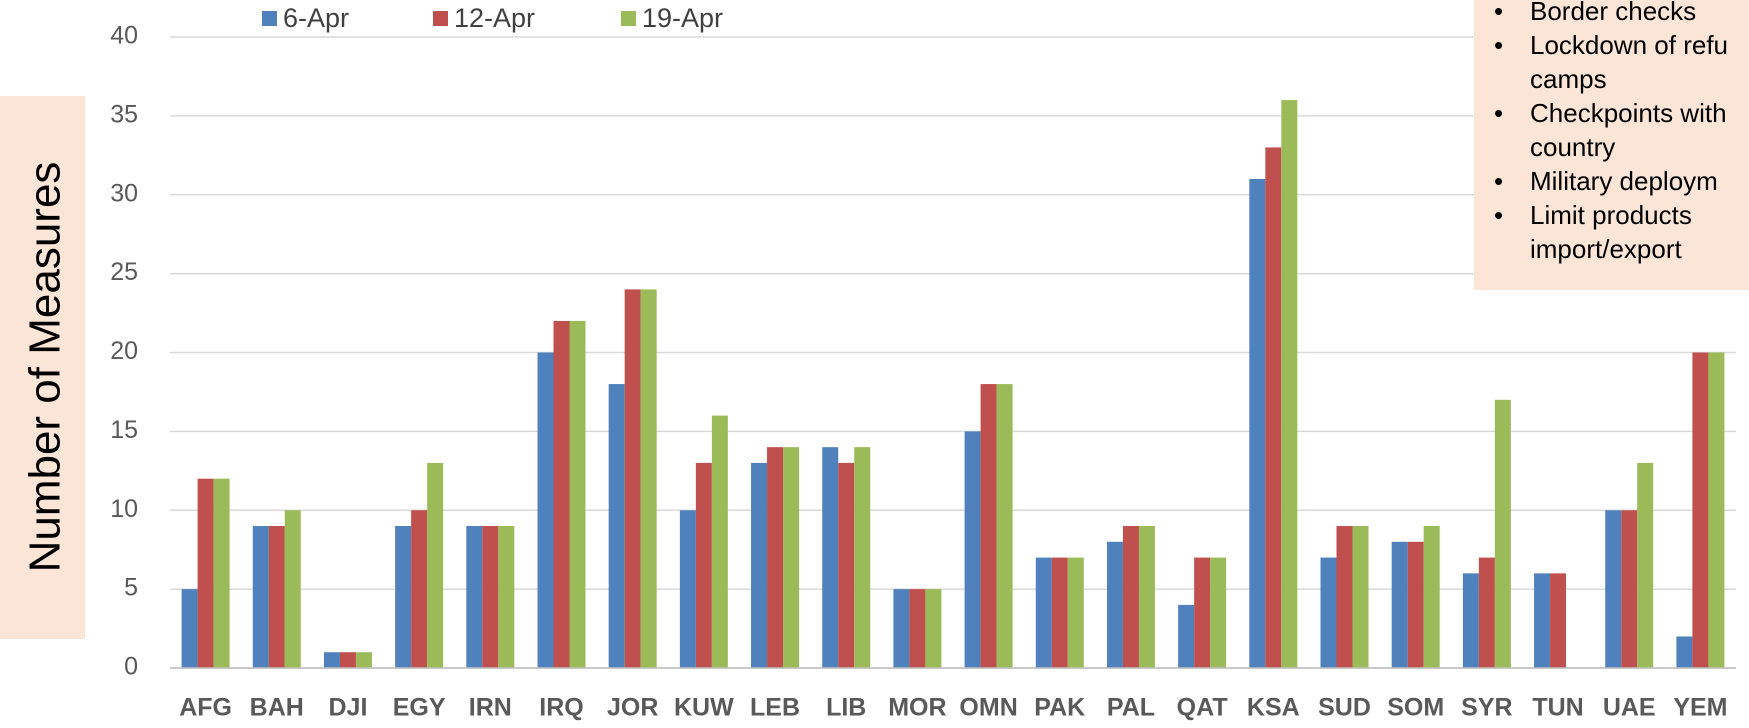 Image resolution: width=1749 pixels, height=728 pixels. I want to click on note-text: country, so click(1573, 147).